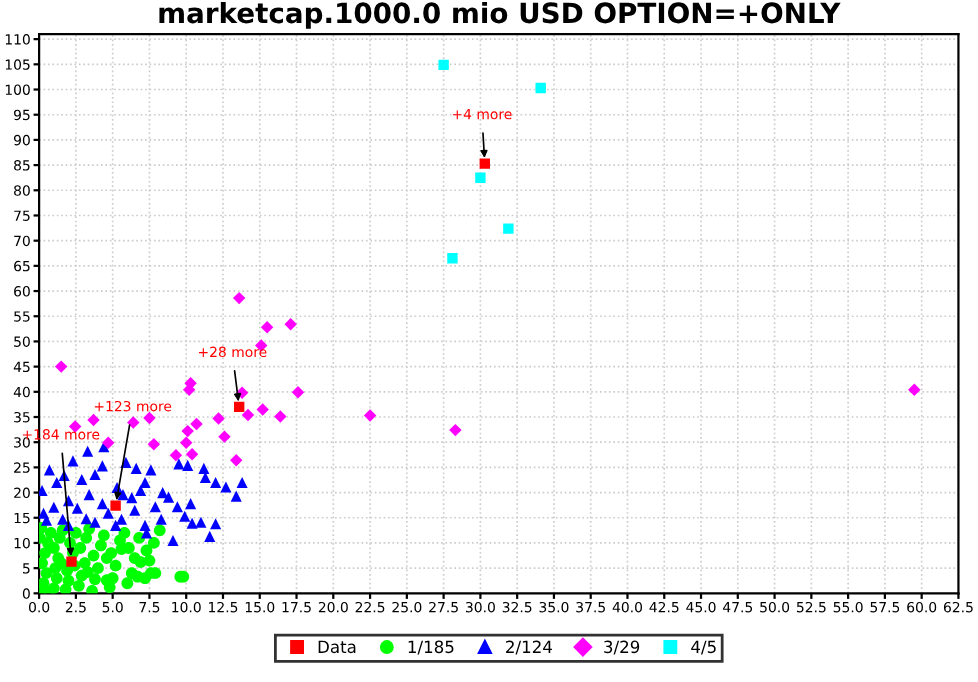 Image resolution: width=978 pixels, height=682 pixels. What do you see at coordinates (529, 647) in the screenshot?
I see `legend-label: 2/124` at bounding box center [529, 647].